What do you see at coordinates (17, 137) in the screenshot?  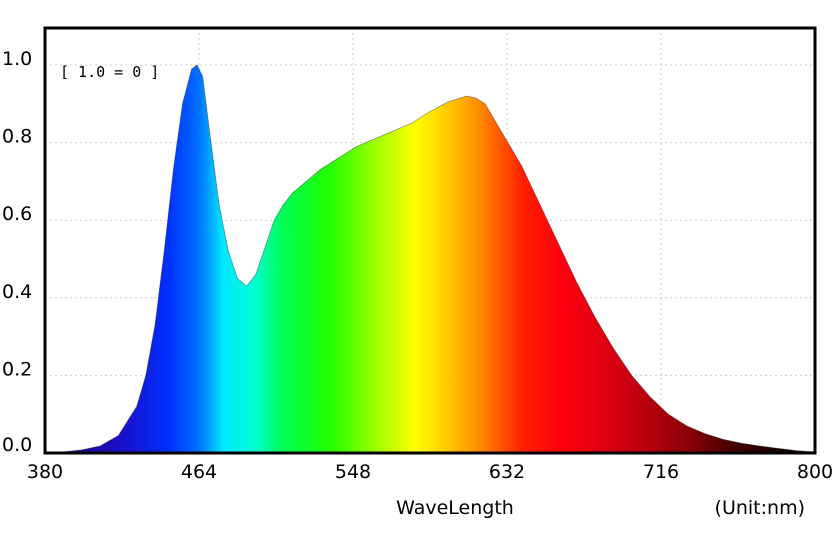 I see `y-tick-label: 0.8` at bounding box center [17, 137].